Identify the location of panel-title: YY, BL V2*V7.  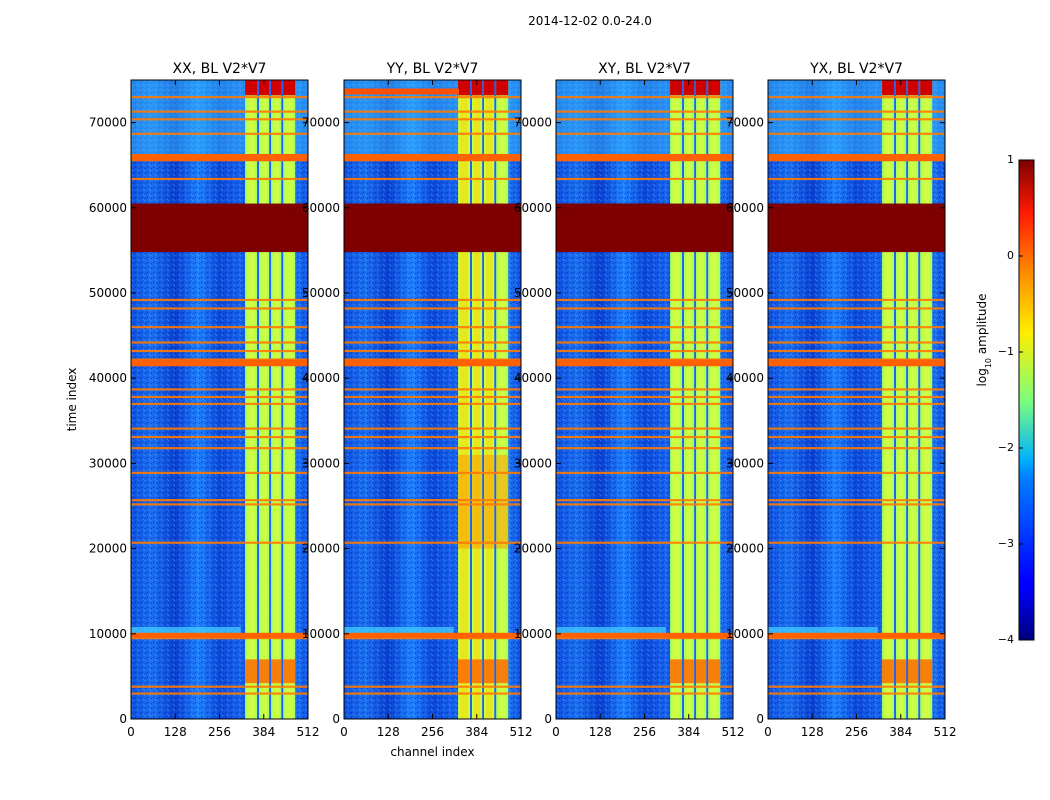
(432, 69).